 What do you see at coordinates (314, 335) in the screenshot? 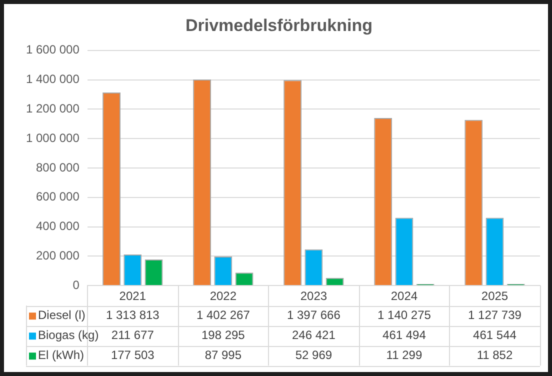
I see `data-label: 246 421` at bounding box center [314, 335].